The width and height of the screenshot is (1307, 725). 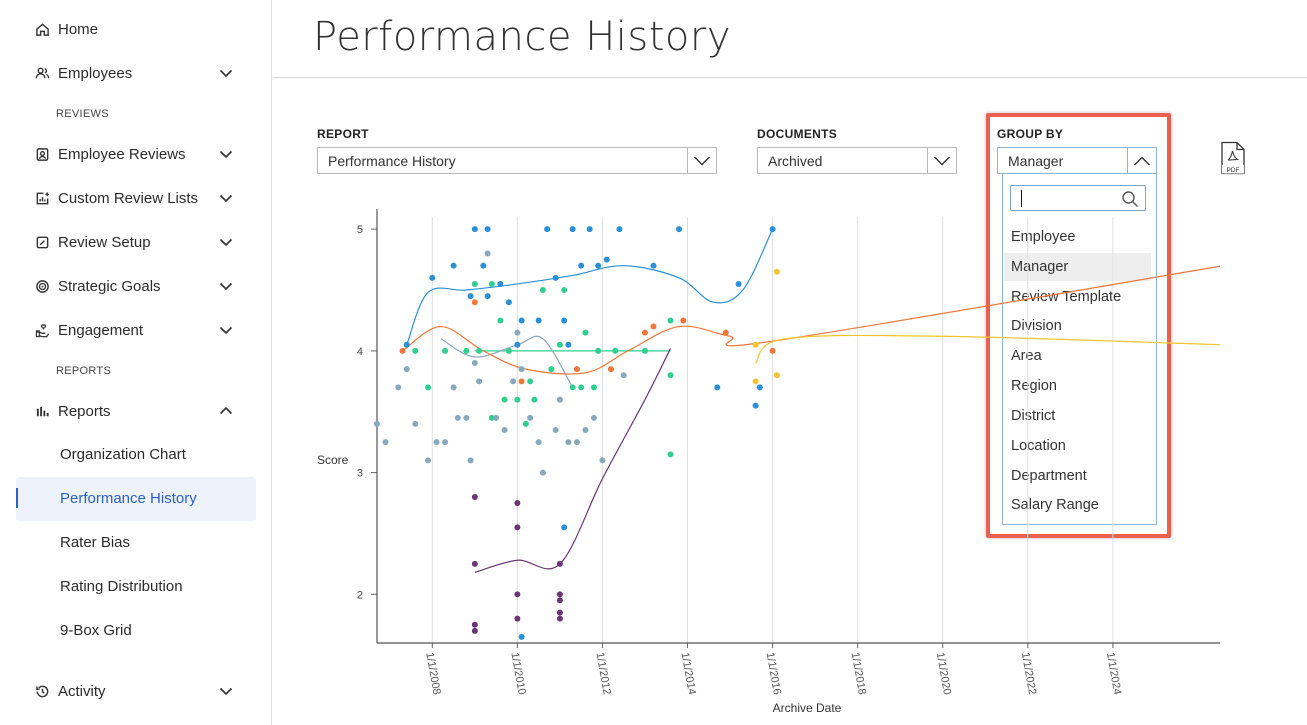 What do you see at coordinates (333, 460) in the screenshot?
I see `y-axis-label: Score` at bounding box center [333, 460].